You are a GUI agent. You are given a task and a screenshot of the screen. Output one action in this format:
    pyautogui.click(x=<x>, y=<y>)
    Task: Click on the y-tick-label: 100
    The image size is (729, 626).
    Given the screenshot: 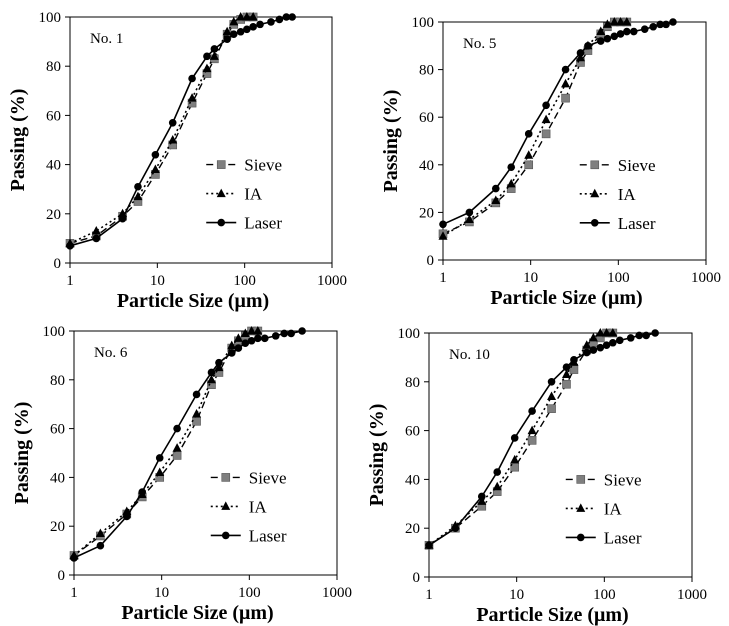 What is the action you would take?
    pyautogui.click(x=54, y=332)
    